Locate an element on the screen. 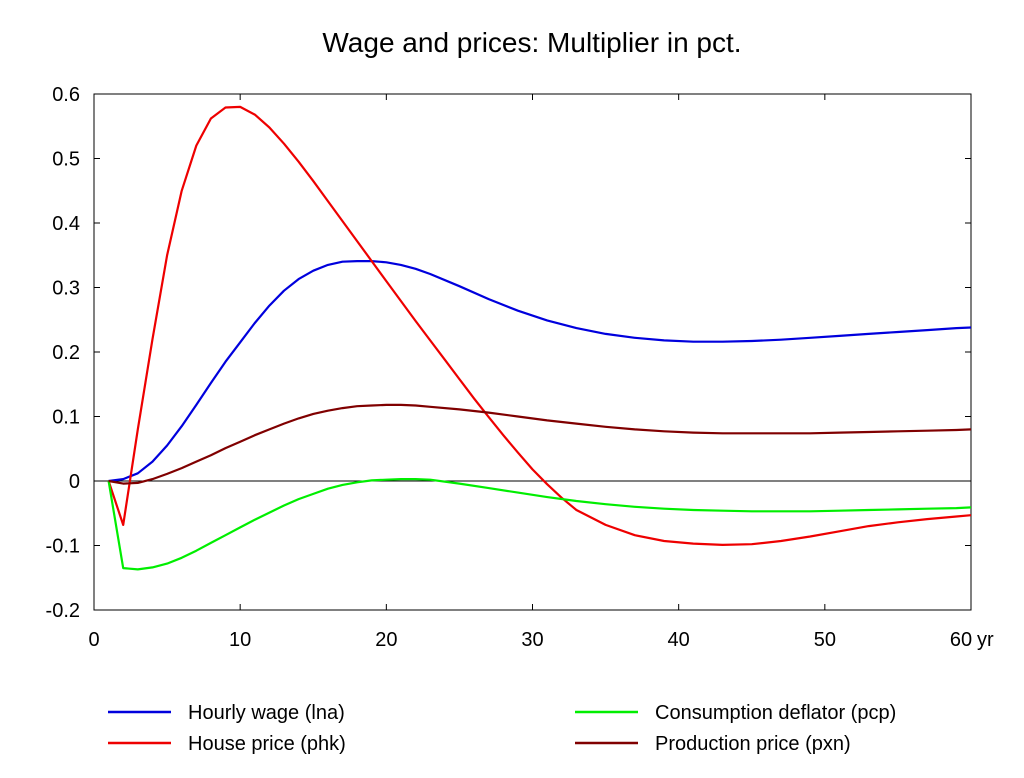 The height and width of the screenshot is (778, 1024). y-tick-label: -0.1 is located at coordinates (63, 547).